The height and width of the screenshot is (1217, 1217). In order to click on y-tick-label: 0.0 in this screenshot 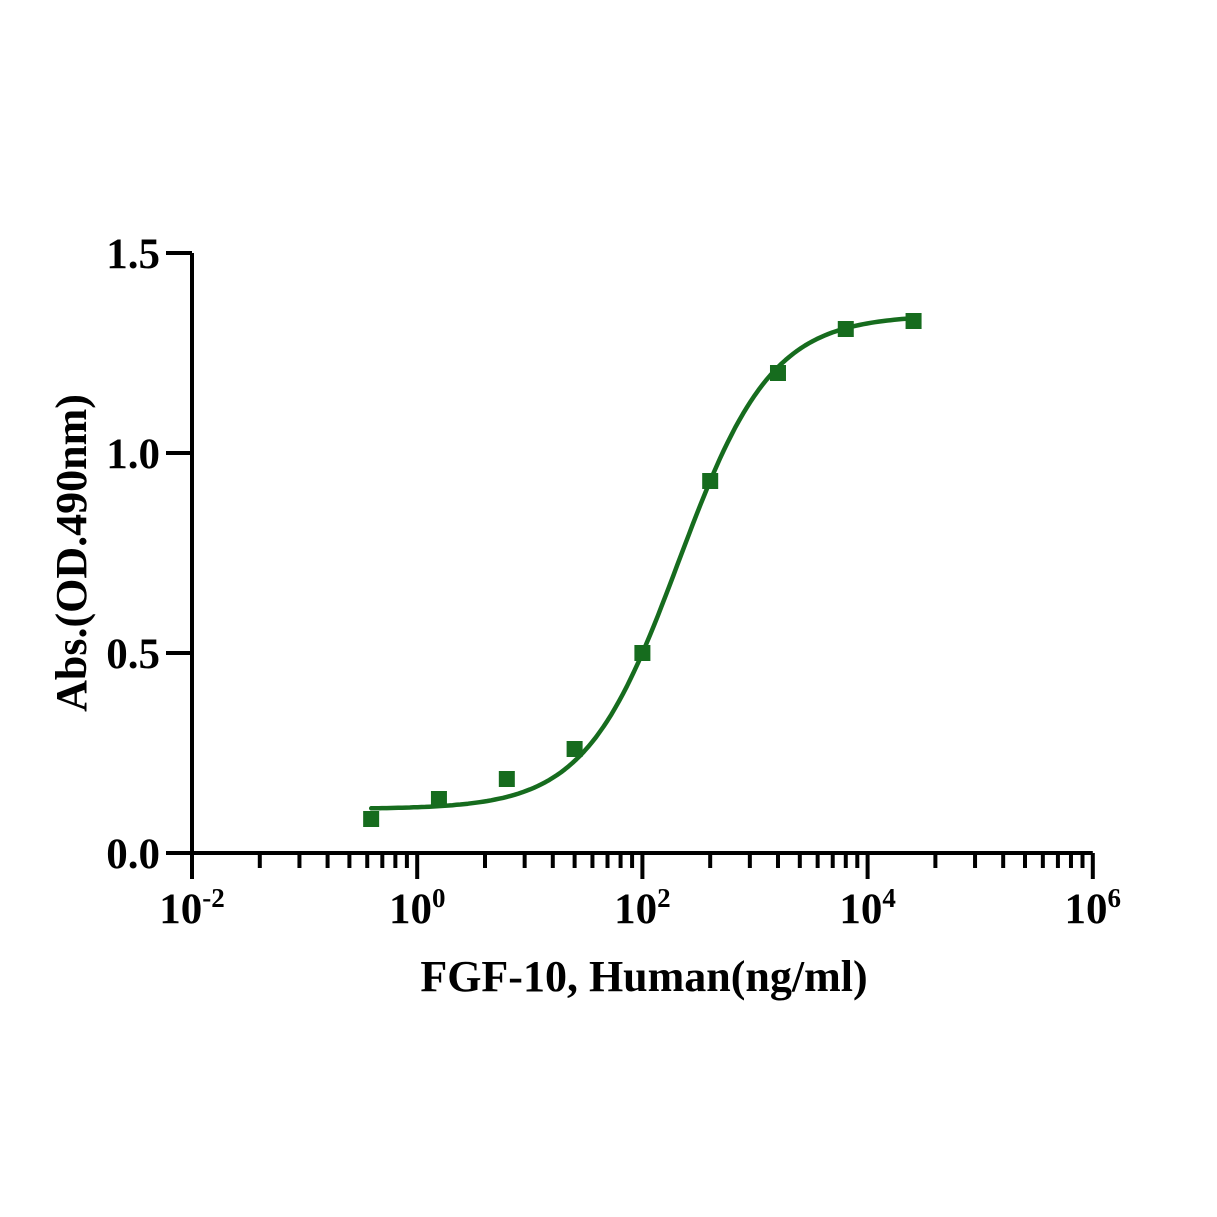, I will do `click(133, 854)`.